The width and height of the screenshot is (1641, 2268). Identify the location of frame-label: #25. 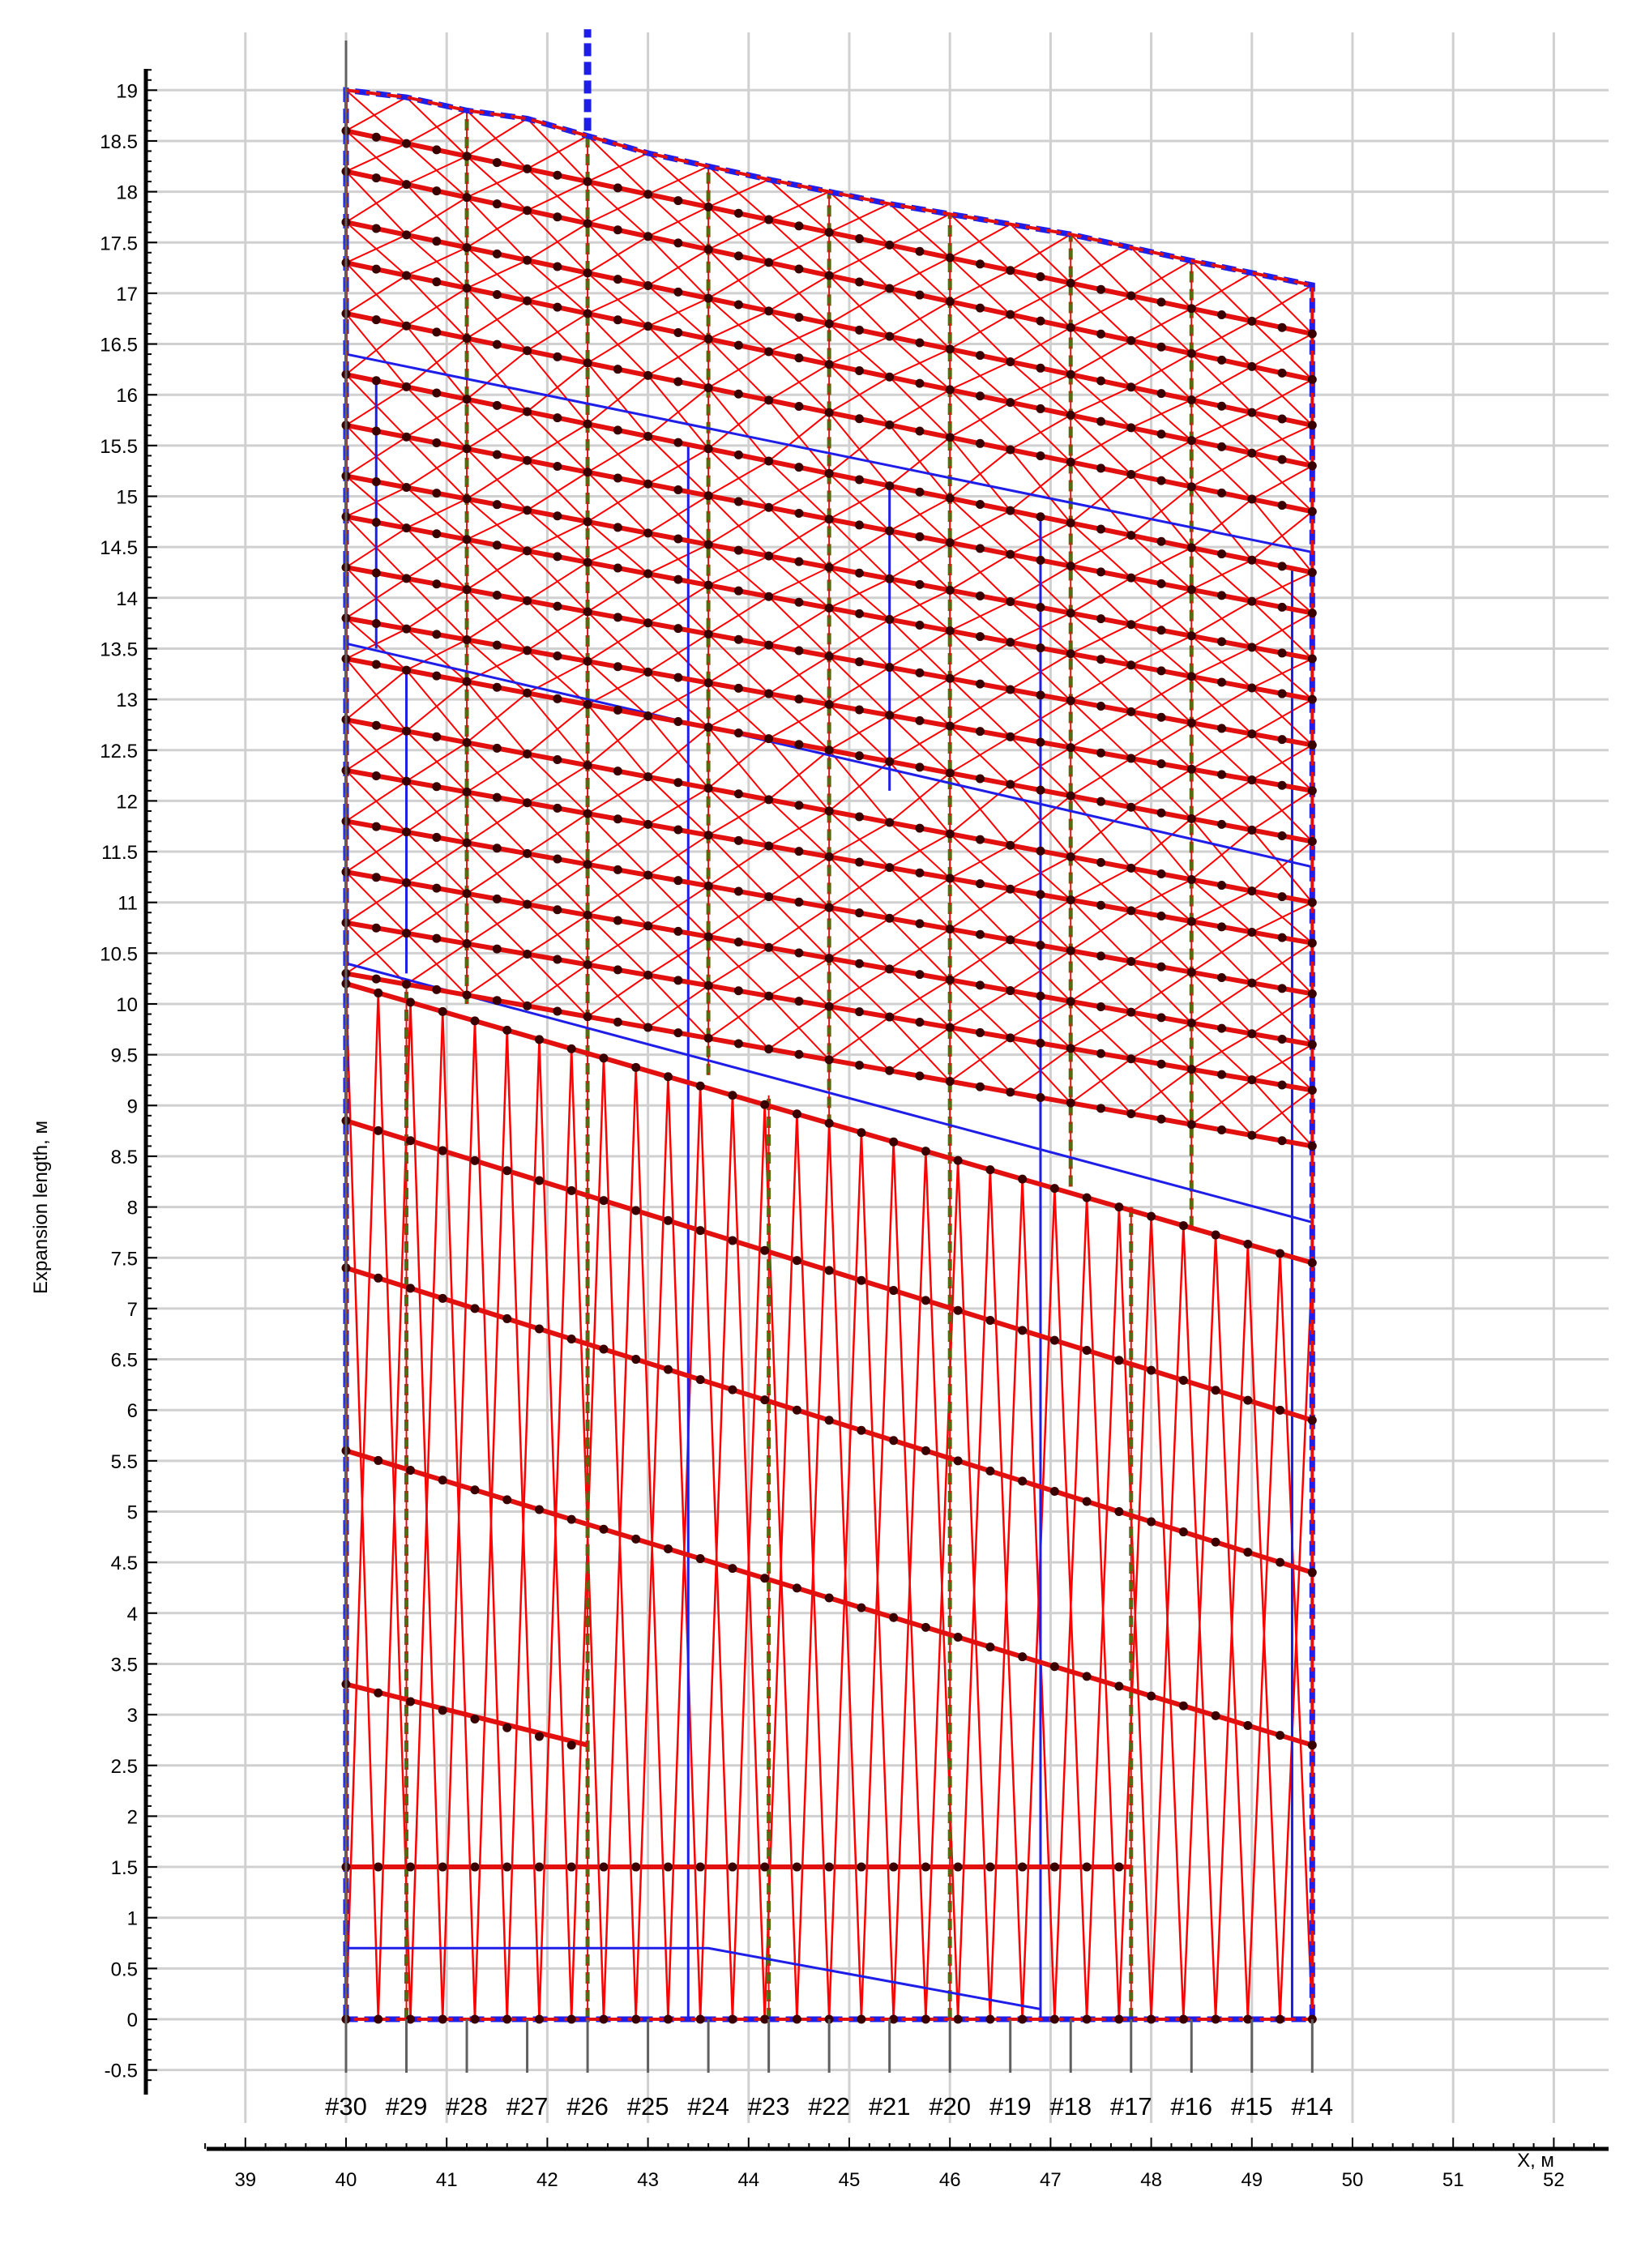
(648, 2106).